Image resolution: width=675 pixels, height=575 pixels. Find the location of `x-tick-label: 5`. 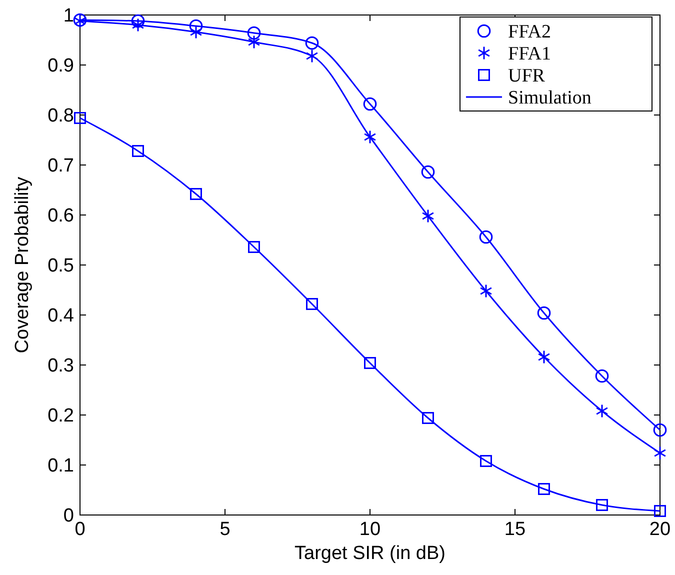

x-tick-label: 5 is located at coordinates (225, 529).